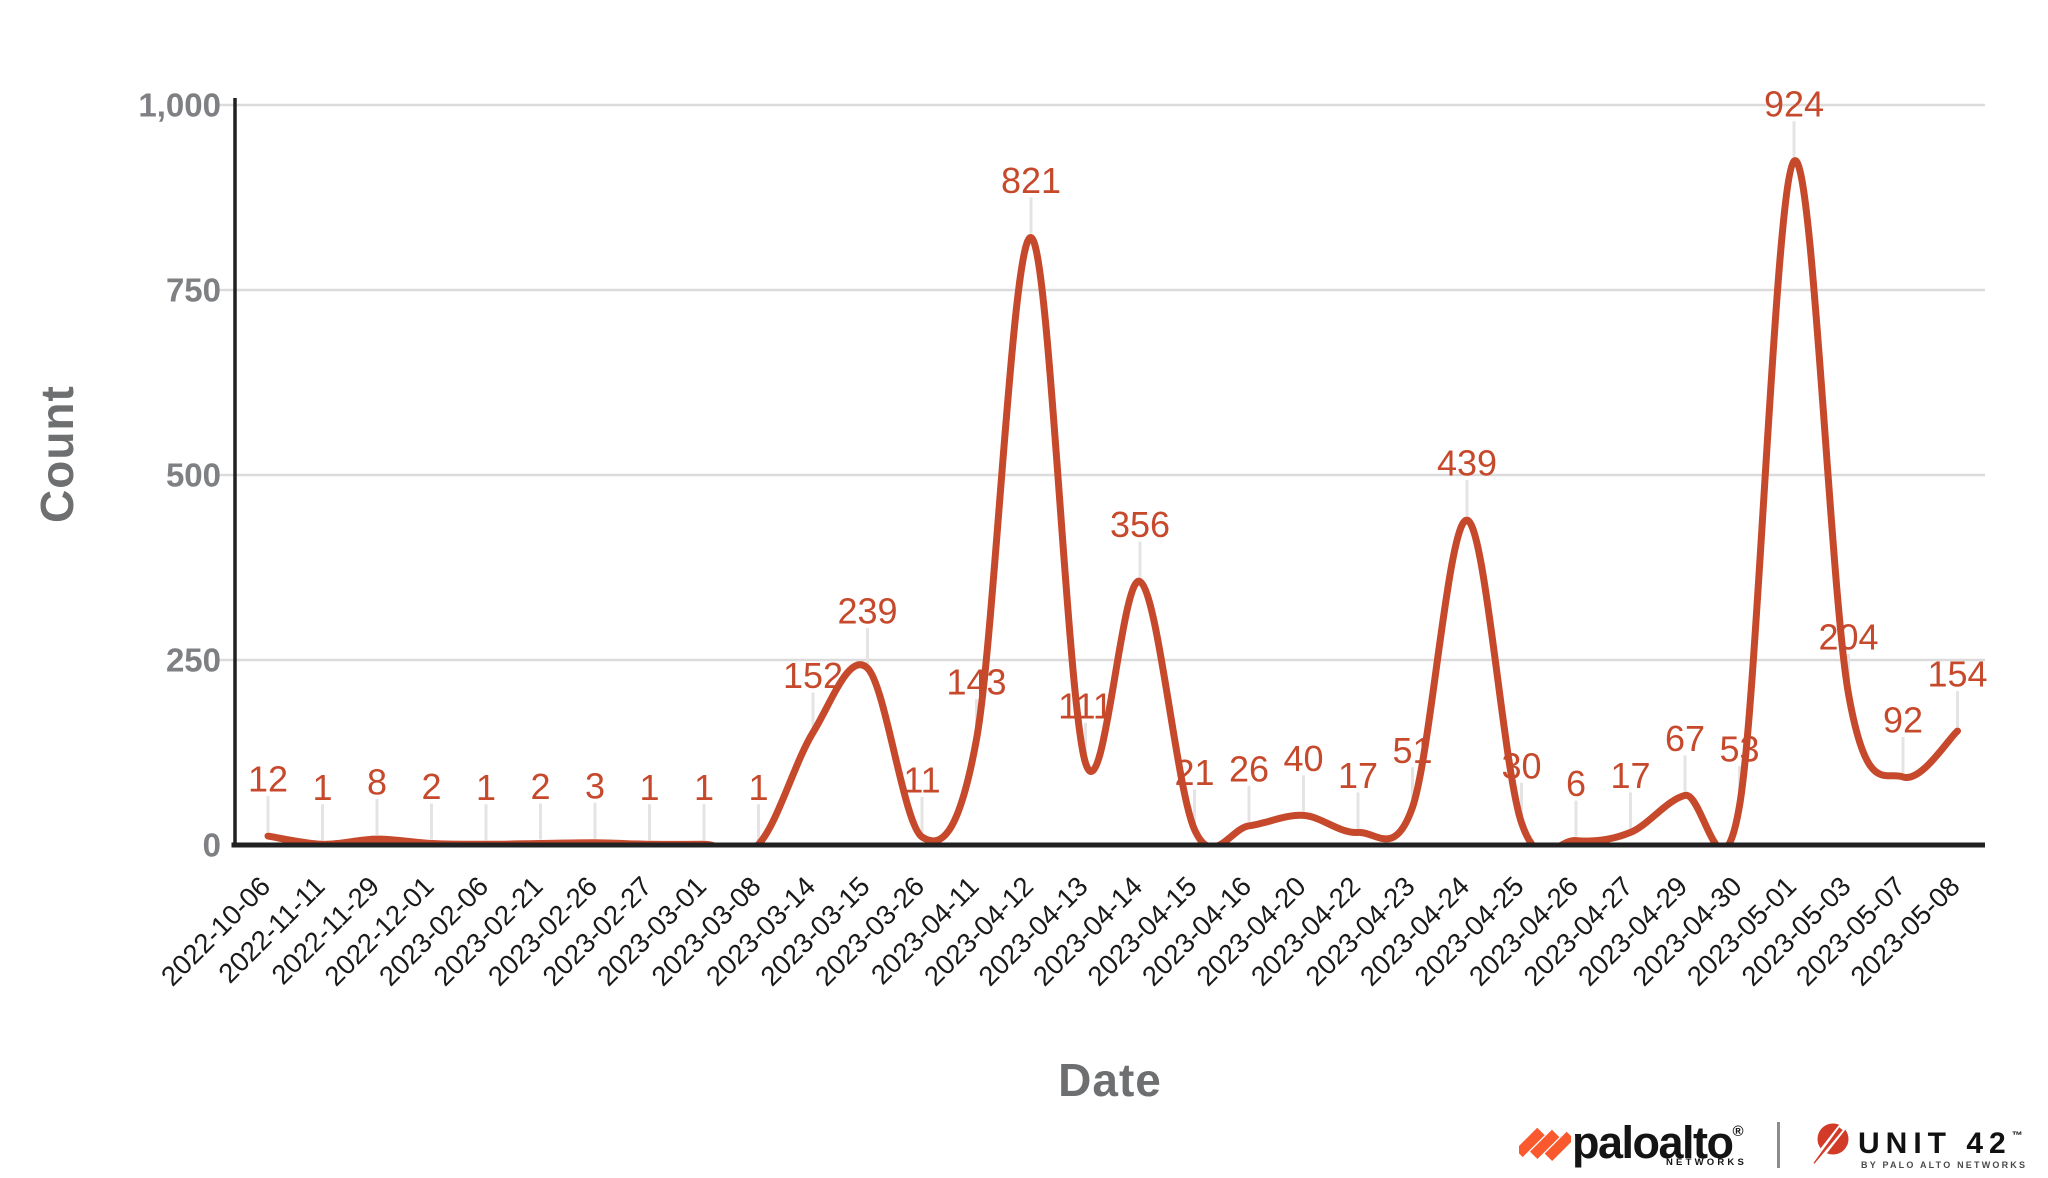 Image resolution: width=2048 pixels, height=1178 pixels. What do you see at coordinates (1303, 758) in the screenshot?
I see `data-point-label: 40` at bounding box center [1303, 758].